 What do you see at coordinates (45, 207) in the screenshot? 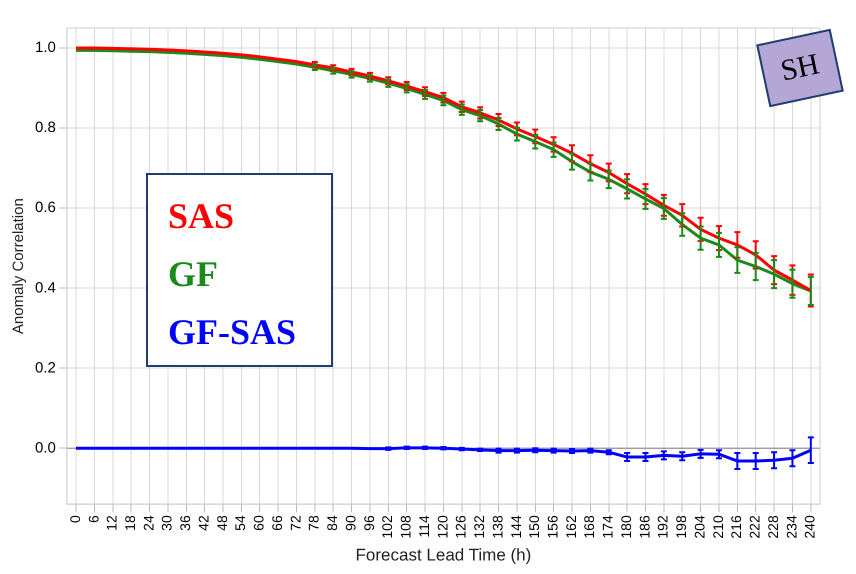
I see `y-tick-label: 0.6` at bounding box center [45, 207].